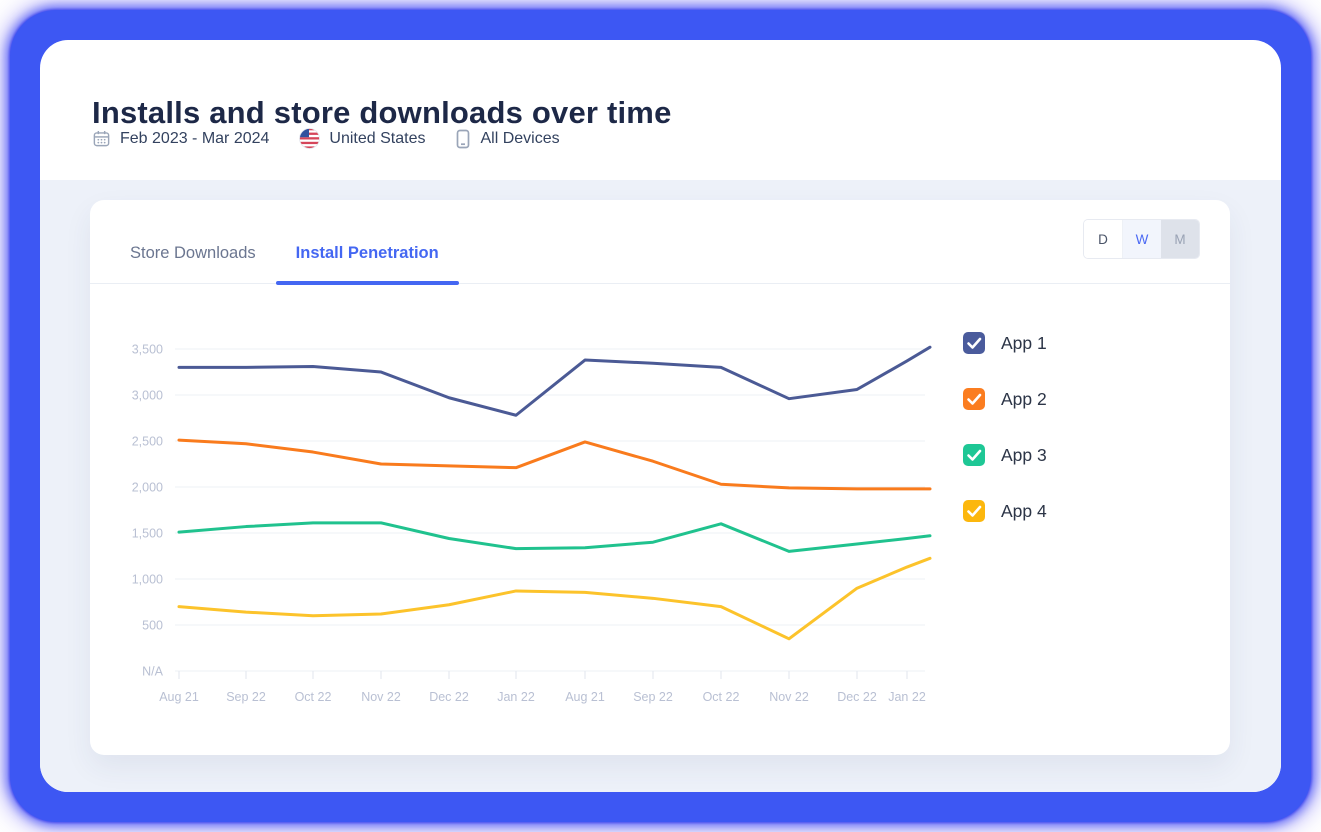 The height and width of the screenshot is (832, 1321). Describe the element at coordinates (1024, 454) in the screenshot. I see `legend-label-app-3: App 3` at that location.